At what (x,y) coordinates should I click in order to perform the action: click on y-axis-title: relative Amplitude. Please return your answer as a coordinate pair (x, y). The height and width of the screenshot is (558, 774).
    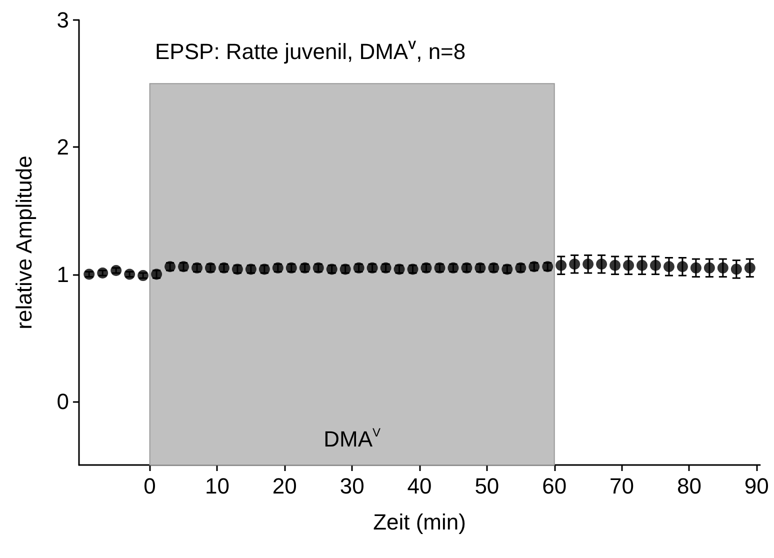
    Looking at the image, I should click on (24, 243).